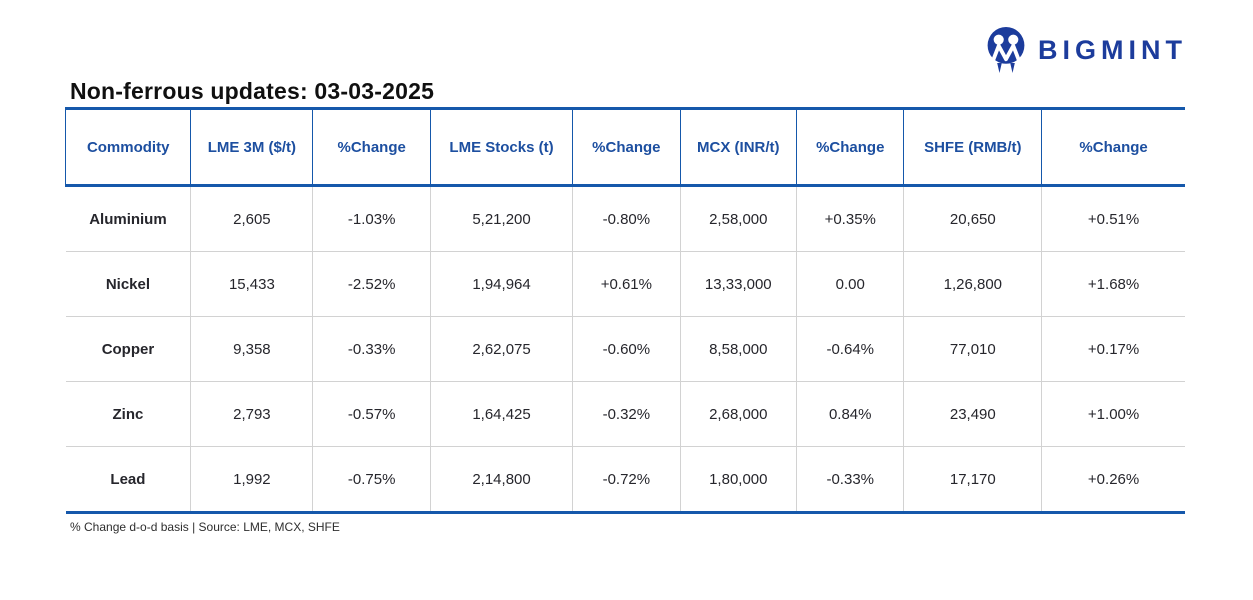 This screenshot has width=1253, height=600. I want to click on value-cell: +1.00%, so click(1113, 414).